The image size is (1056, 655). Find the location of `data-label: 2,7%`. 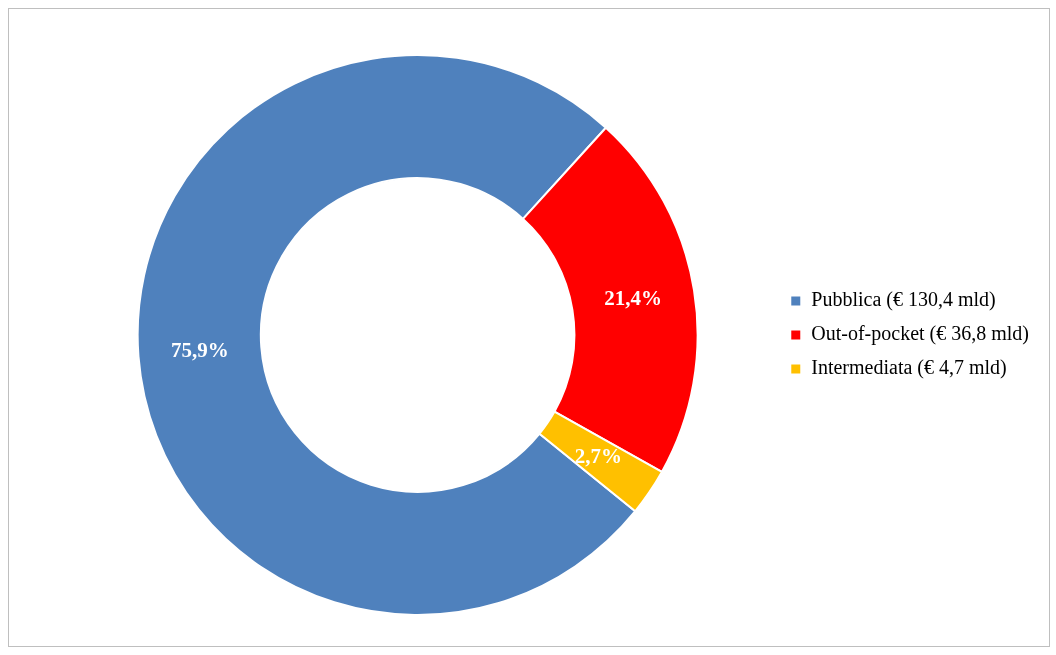

data-label: 2,7% is located at coordinates (598, 455).